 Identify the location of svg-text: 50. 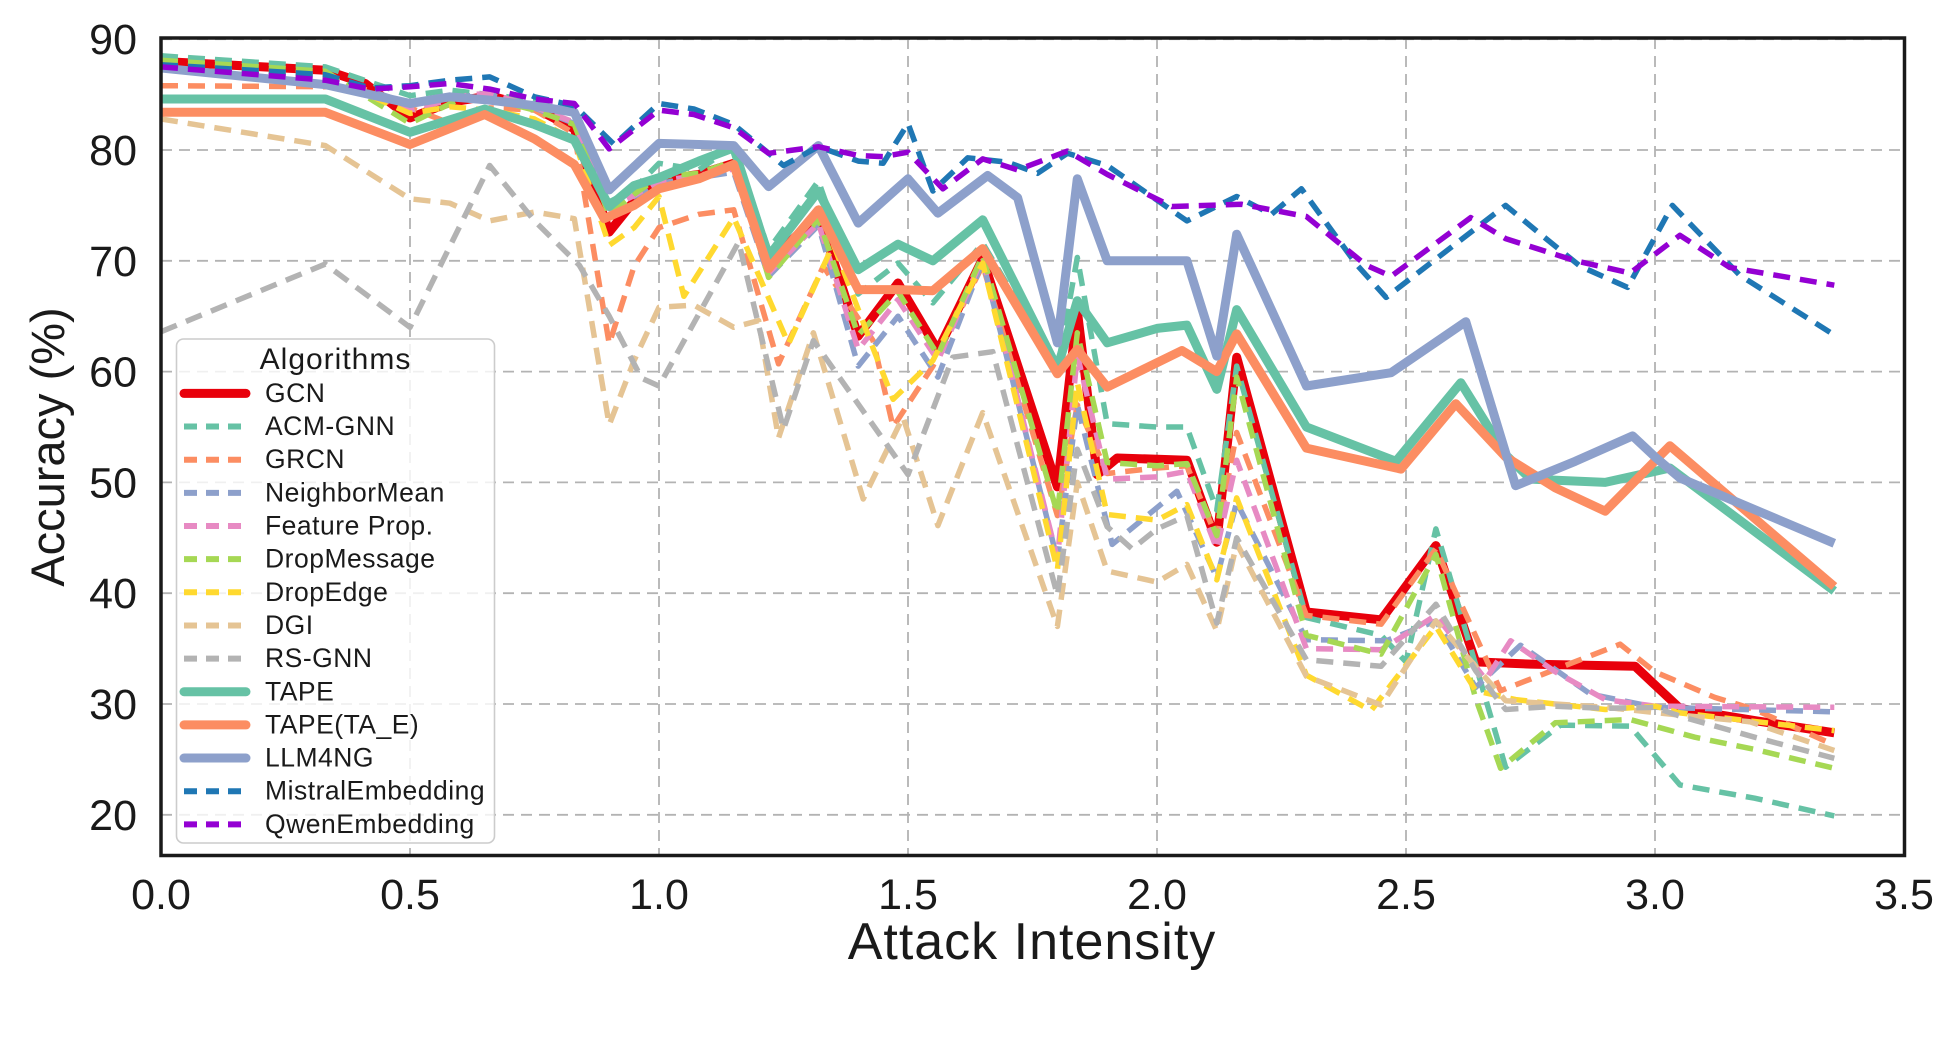
(113, 483).